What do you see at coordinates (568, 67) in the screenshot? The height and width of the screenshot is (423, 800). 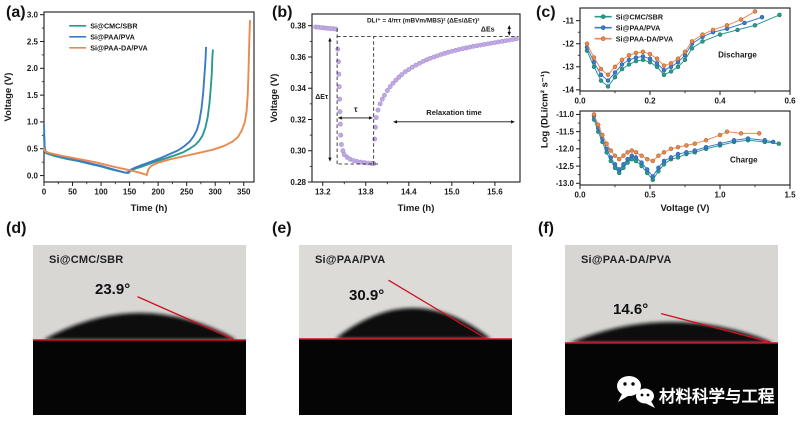 I see `svg-text: -13` at bounding box center [568, 67].